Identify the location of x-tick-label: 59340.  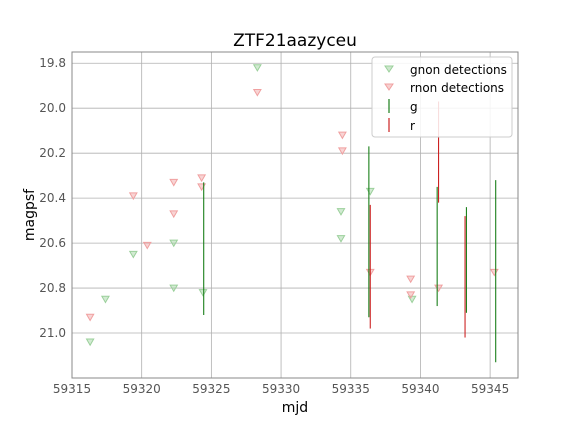
(420, 389).